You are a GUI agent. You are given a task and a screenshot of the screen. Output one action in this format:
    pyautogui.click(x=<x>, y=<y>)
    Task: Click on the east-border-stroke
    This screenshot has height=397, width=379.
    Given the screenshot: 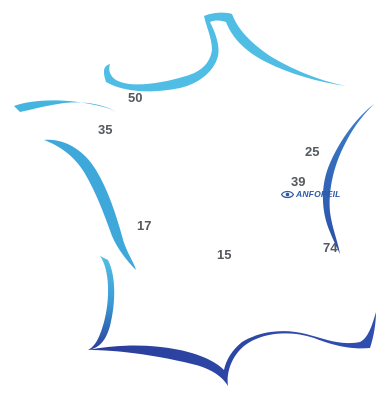 What is the action you would take?
    pyautogui.click(x=348, y=179)
    